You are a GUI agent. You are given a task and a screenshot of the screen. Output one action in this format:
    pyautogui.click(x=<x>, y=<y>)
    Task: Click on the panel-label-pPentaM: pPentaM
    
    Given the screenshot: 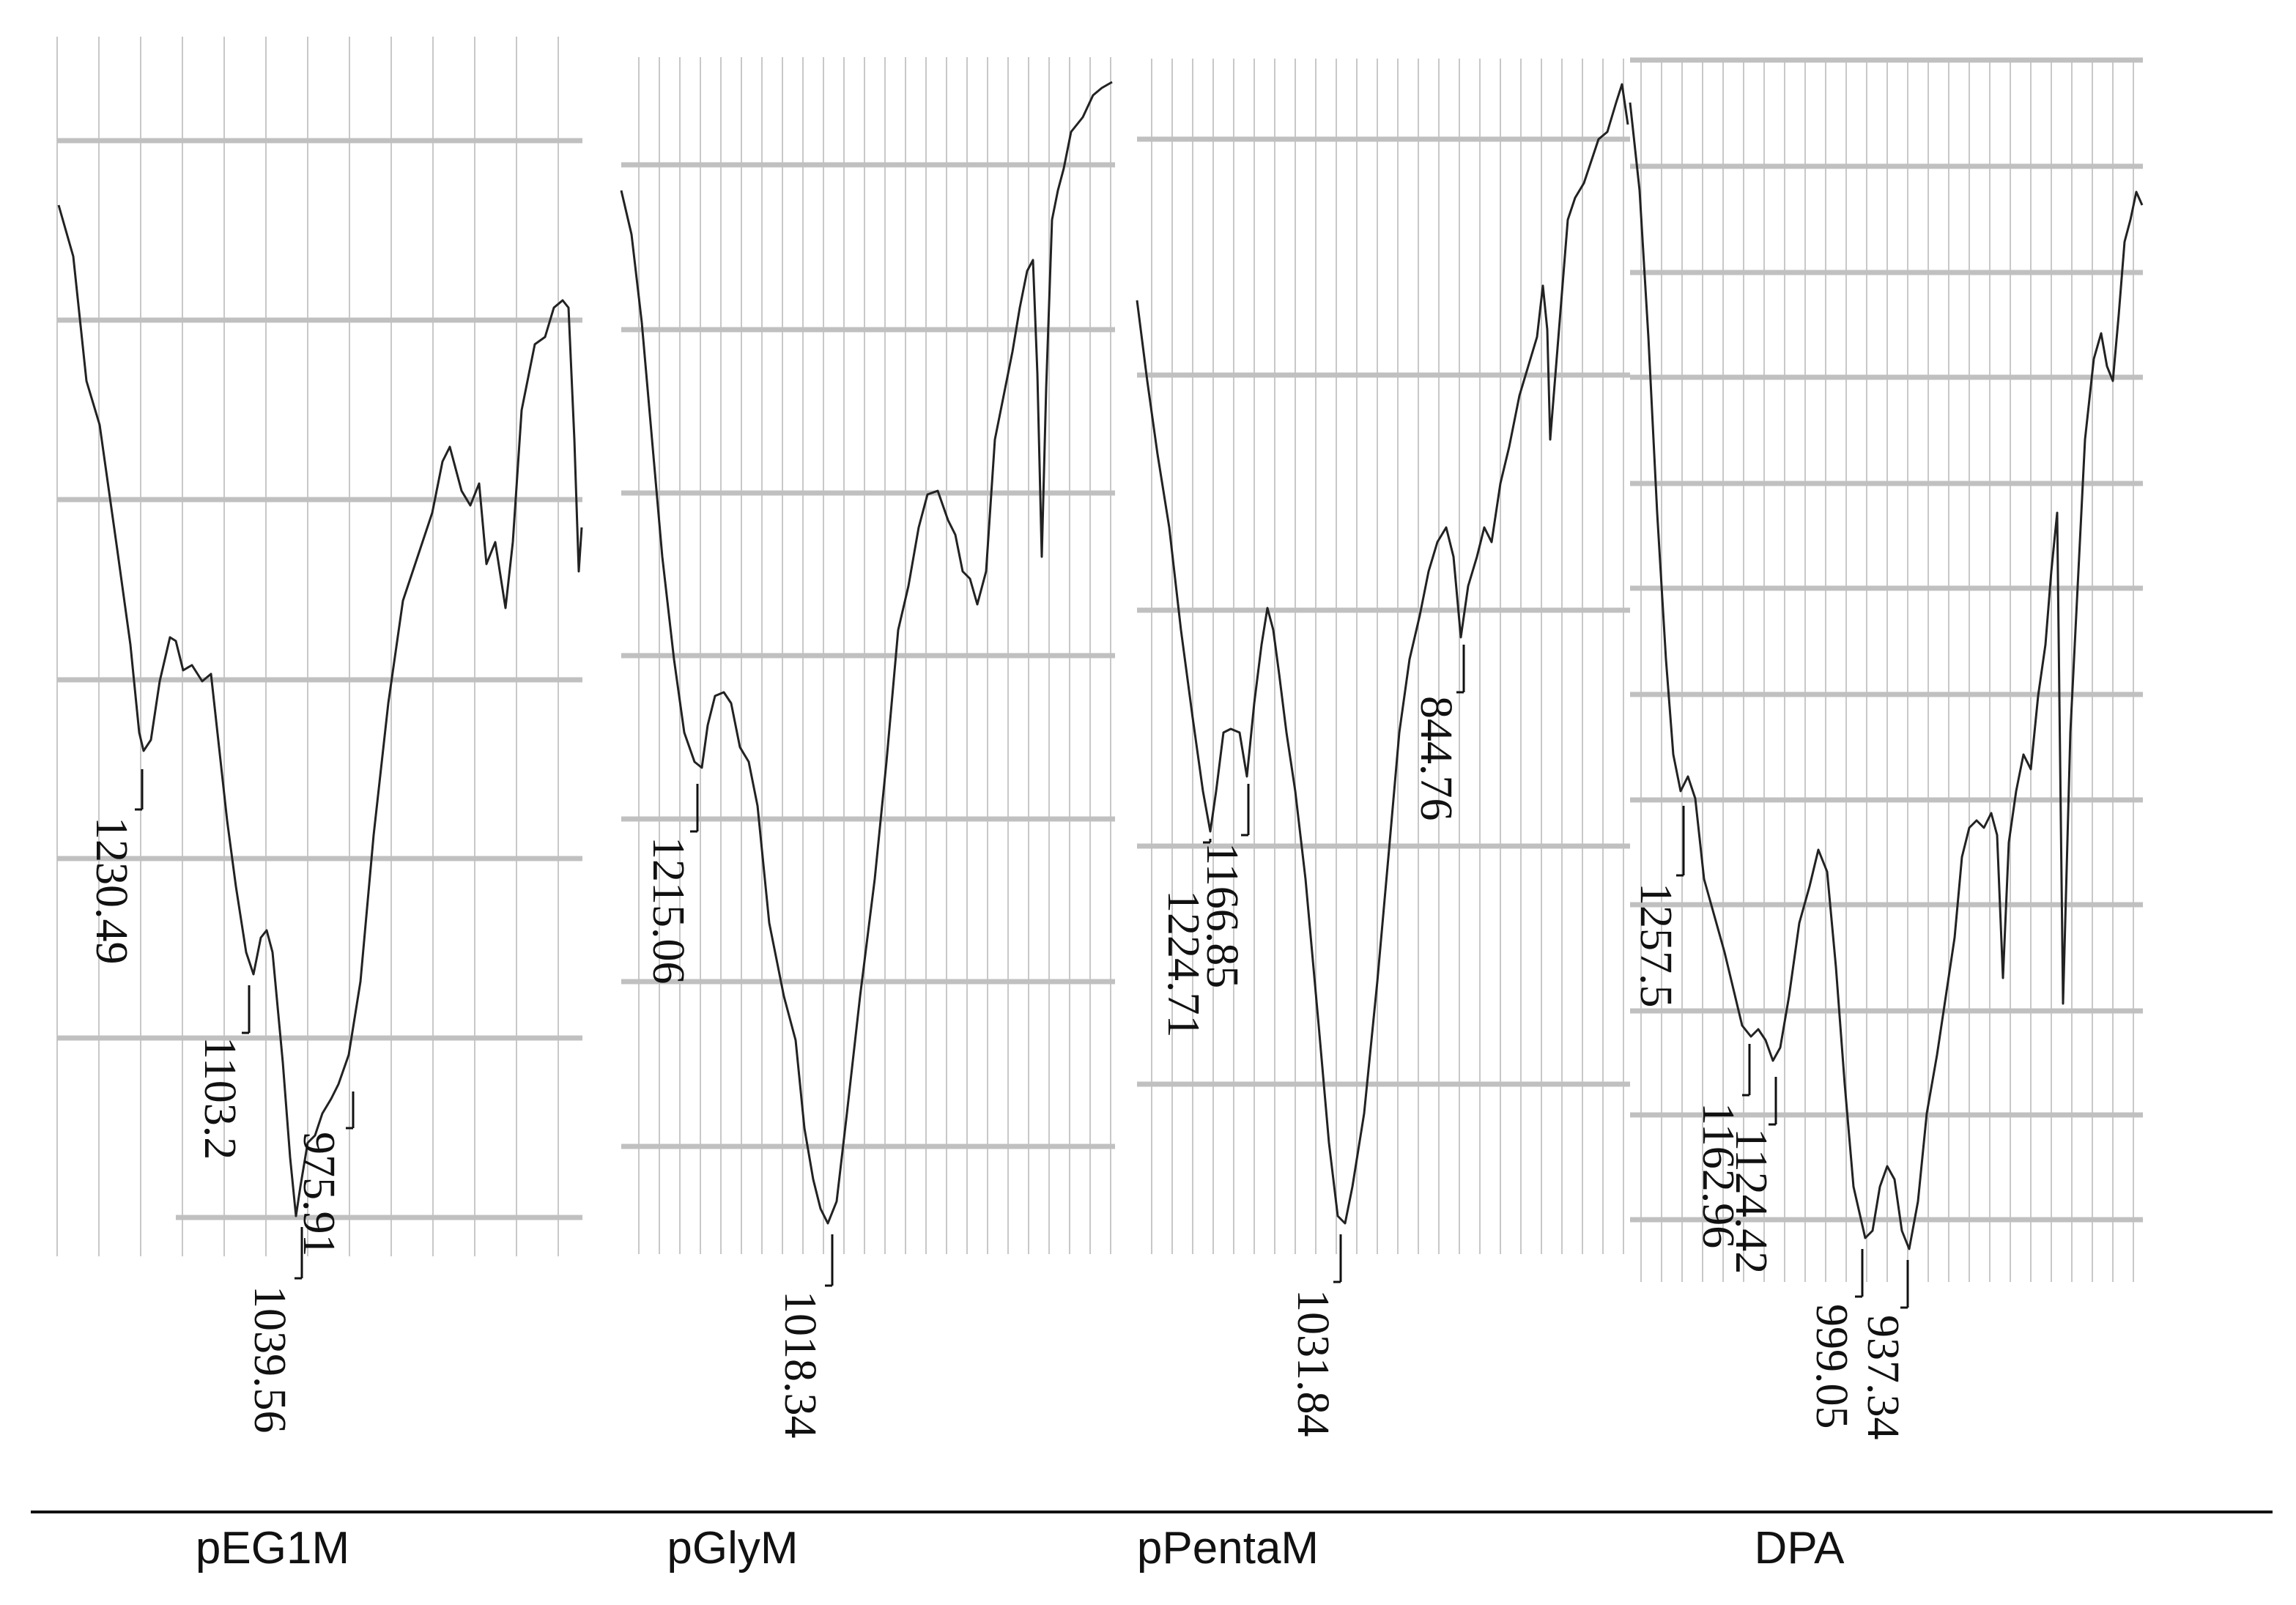 What is the action you would take?
    pyautogui.click(x=1227, y=1548)
    